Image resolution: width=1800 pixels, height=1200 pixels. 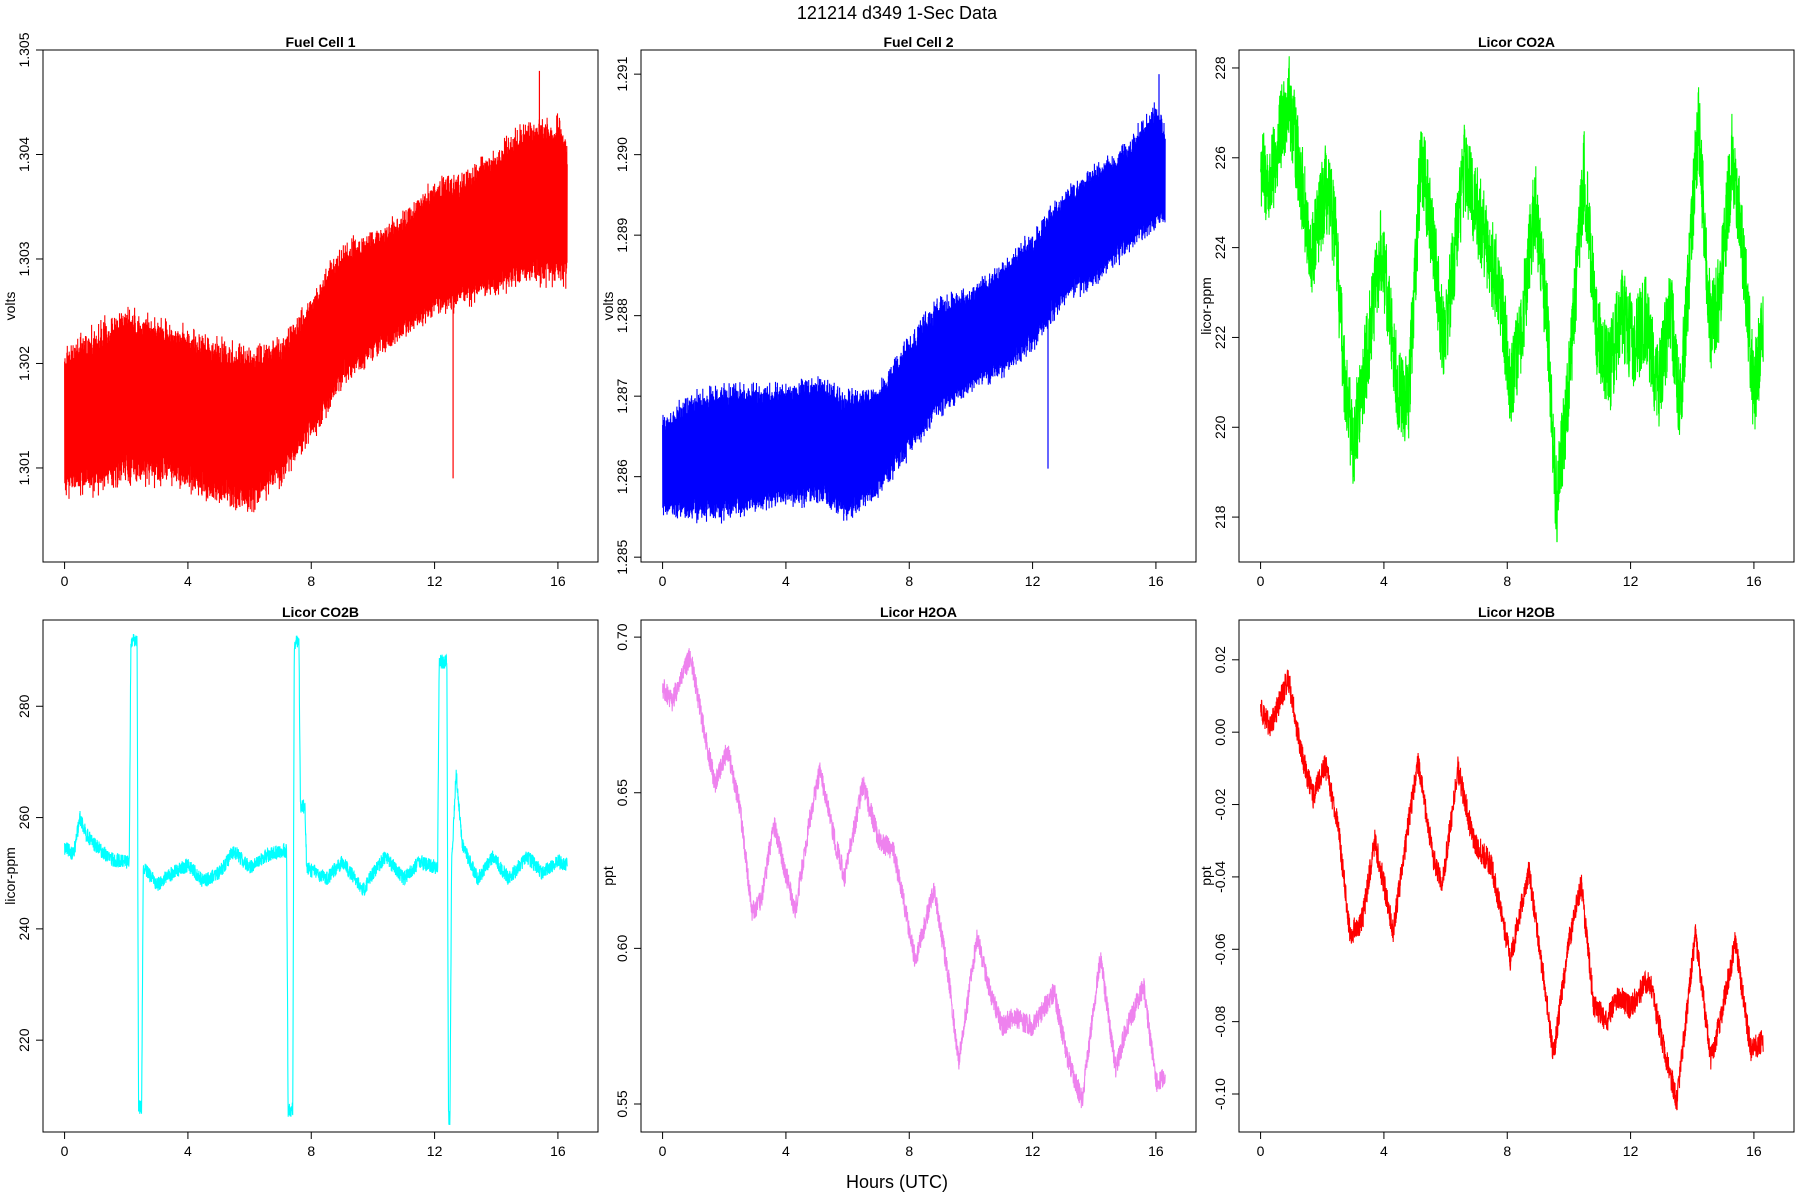 What do you see at coordinates (320, 42) in the screenshot?
I see `fuel-cell-1-title: Fuel Cell 1` at bounding box center [320, 42].